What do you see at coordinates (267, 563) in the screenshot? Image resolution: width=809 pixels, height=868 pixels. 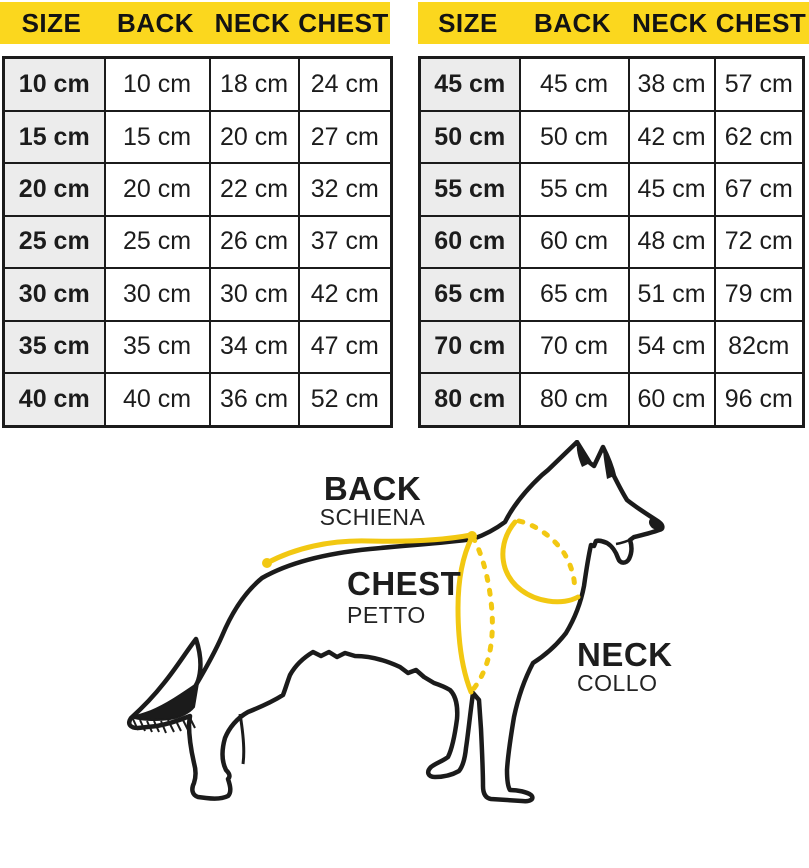 I see `back-line-start-dot` at bounding box center [267, 563].